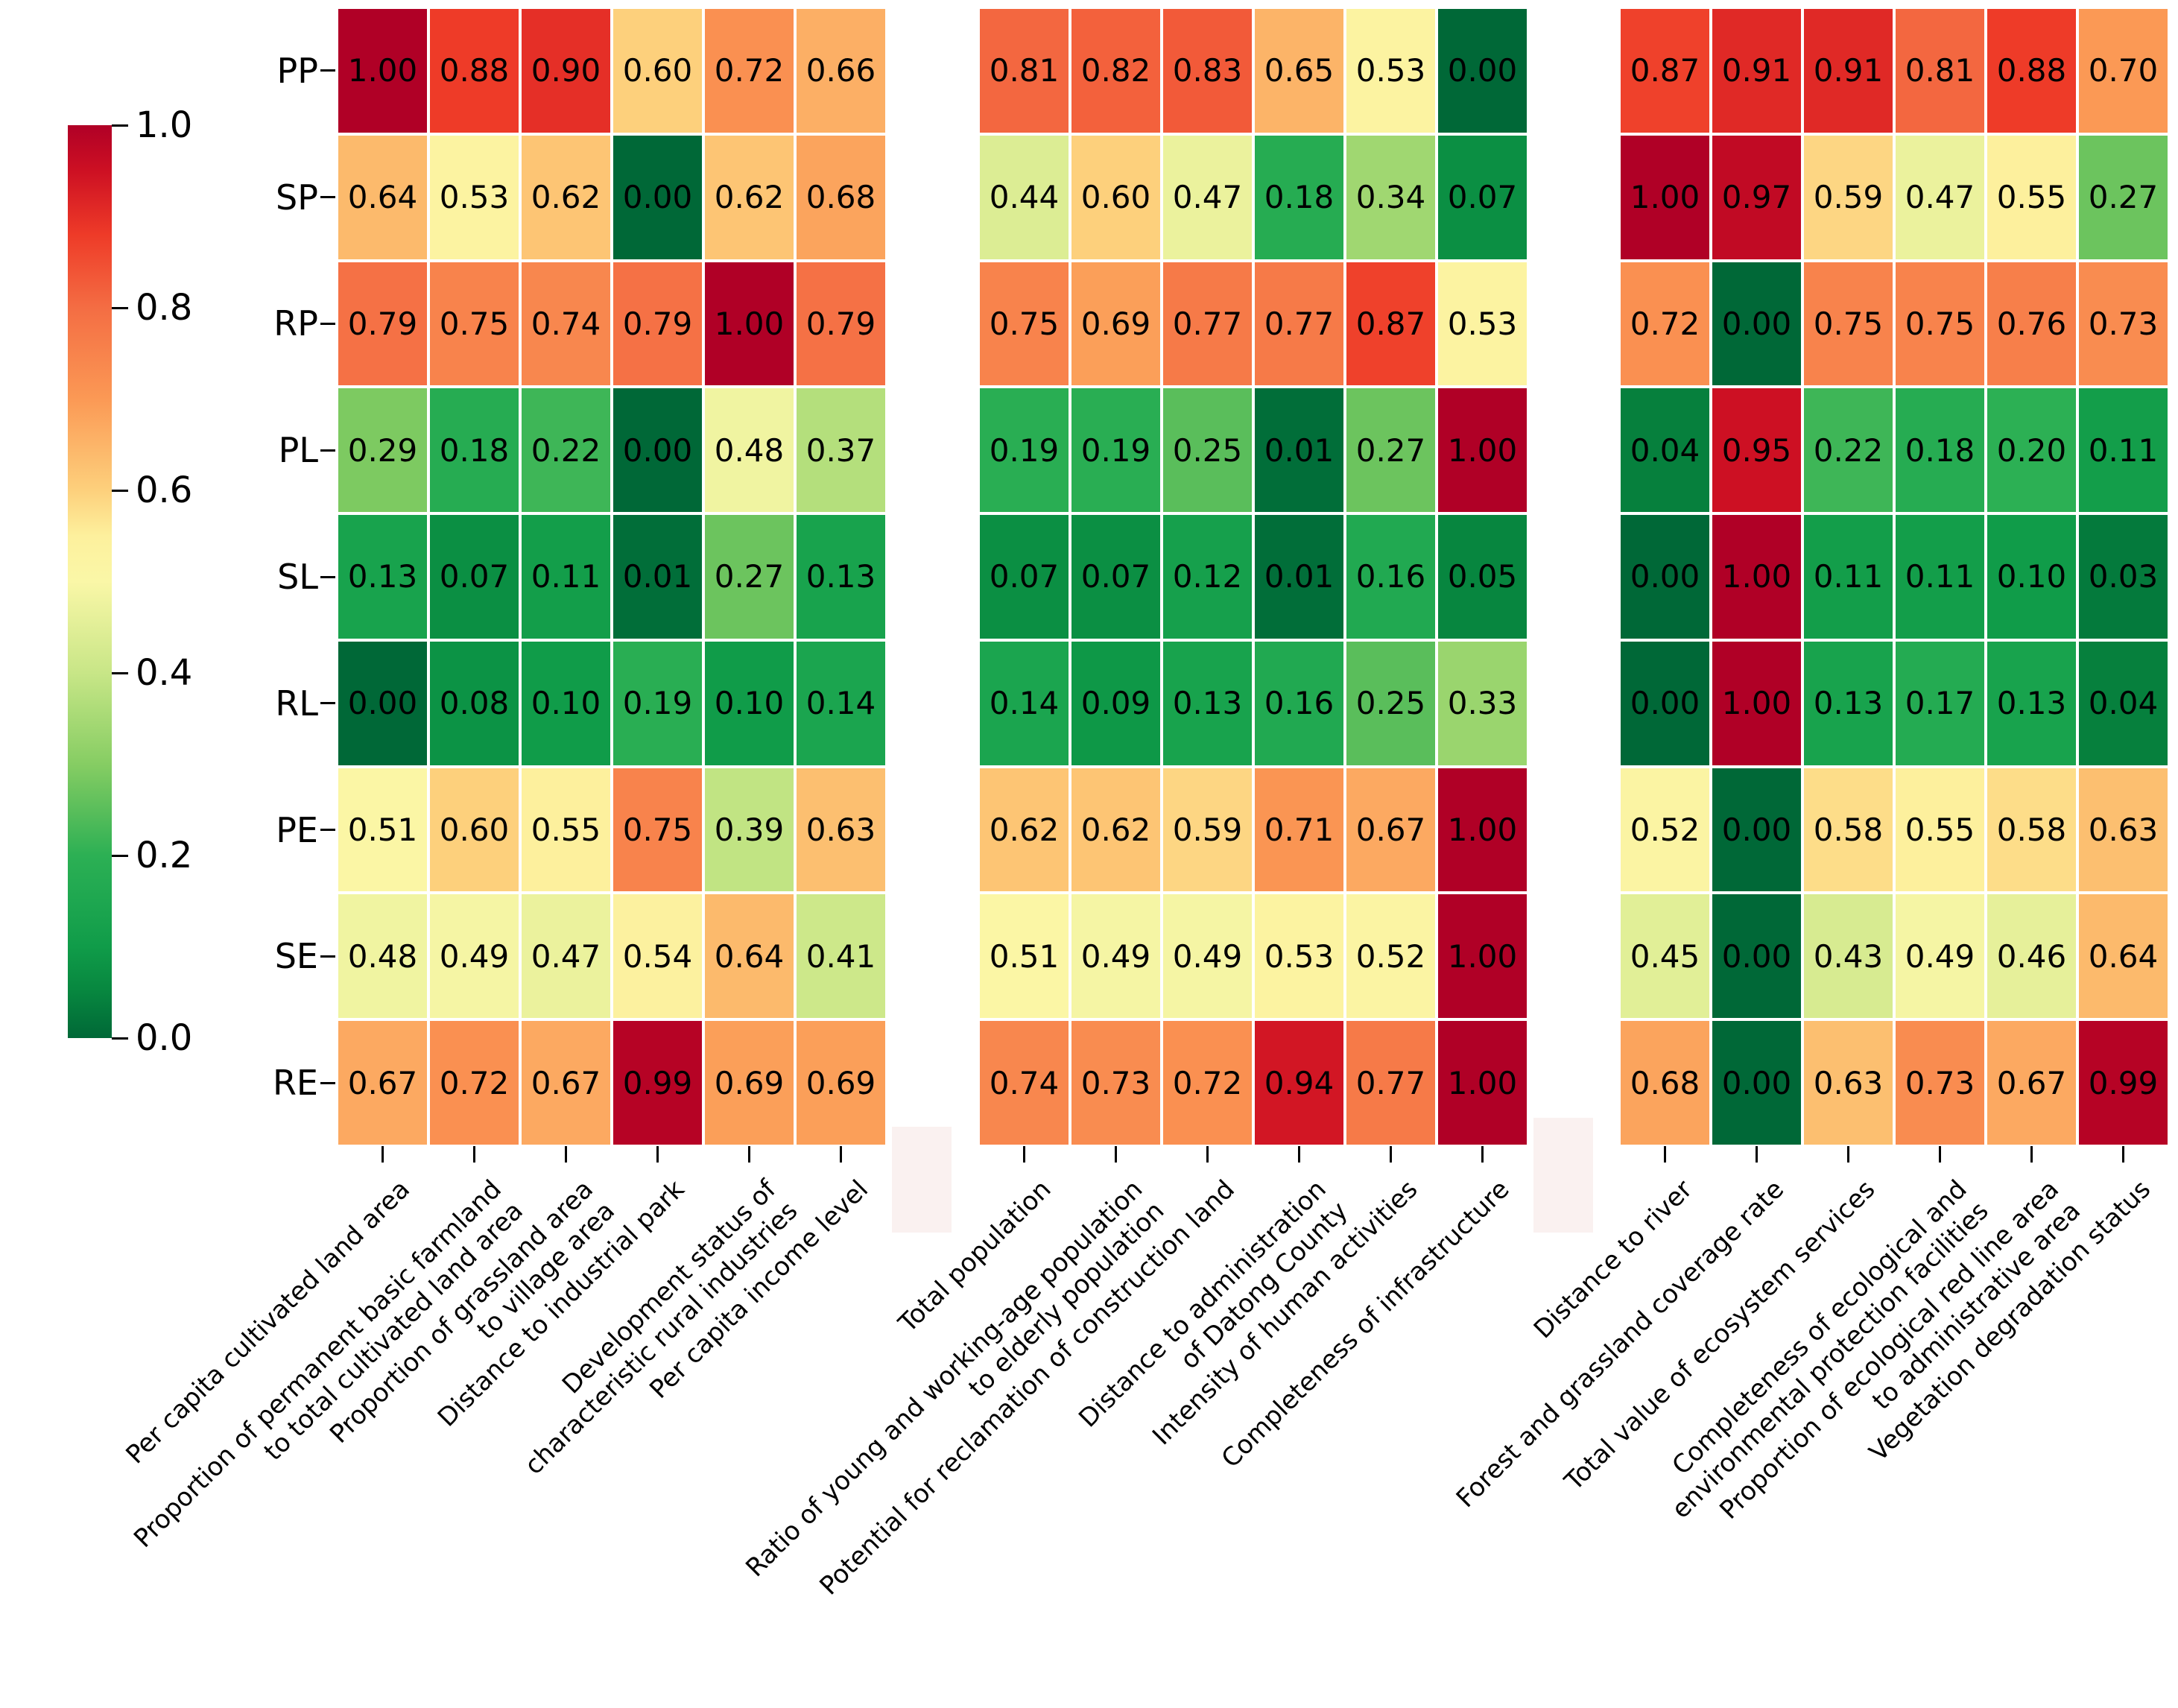 This screenshot has width=2178, height=1708. Describe the element at coordinates (164, 673) in the screenshot. I see `colorbar-tick-label: 0.4` at that location.